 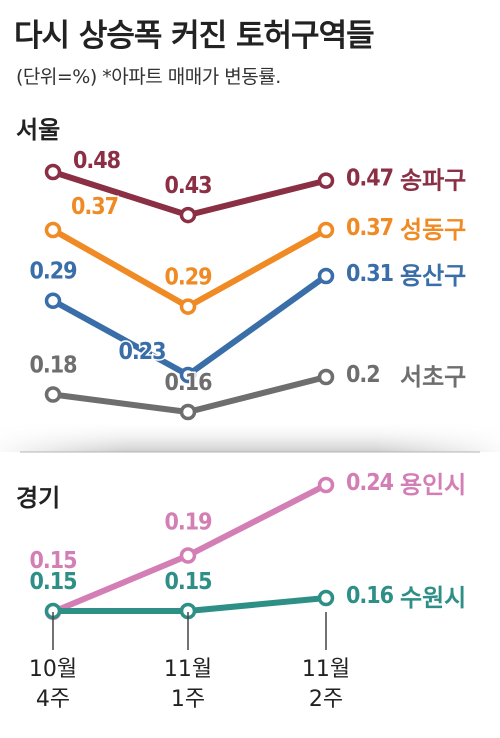 I want to click on series-name-suwon: 수원시, so click(x=433, y=598).